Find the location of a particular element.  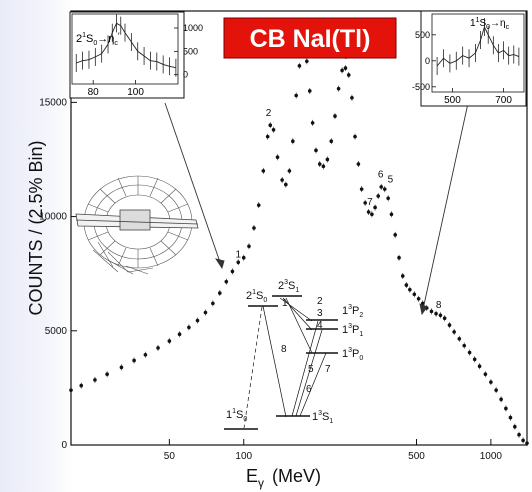

inset-left-frame is located at coordinates (127, 55).